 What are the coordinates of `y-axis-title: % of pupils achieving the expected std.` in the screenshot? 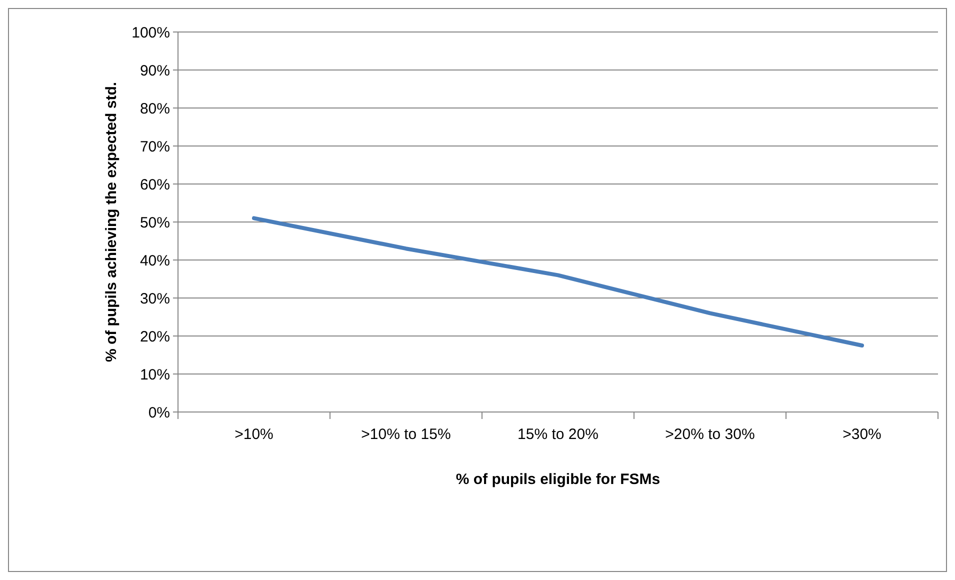 It's located at (111, 222).